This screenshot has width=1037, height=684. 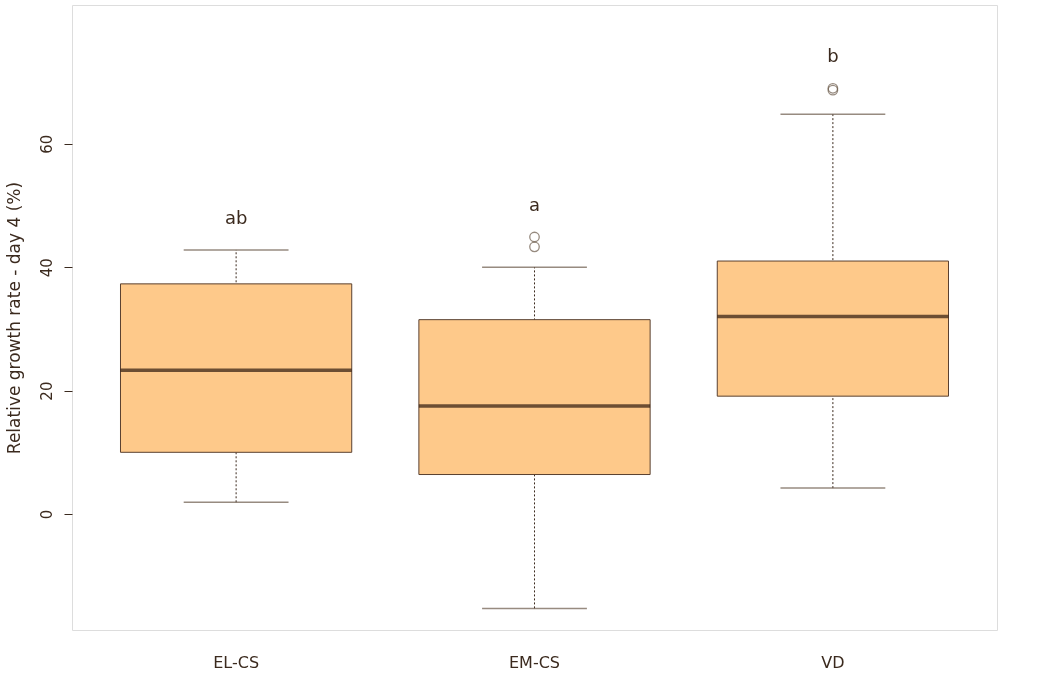 I want to click on y-axis-title: Relative growth rate - day 4 (%), so click(x=13, y=318).